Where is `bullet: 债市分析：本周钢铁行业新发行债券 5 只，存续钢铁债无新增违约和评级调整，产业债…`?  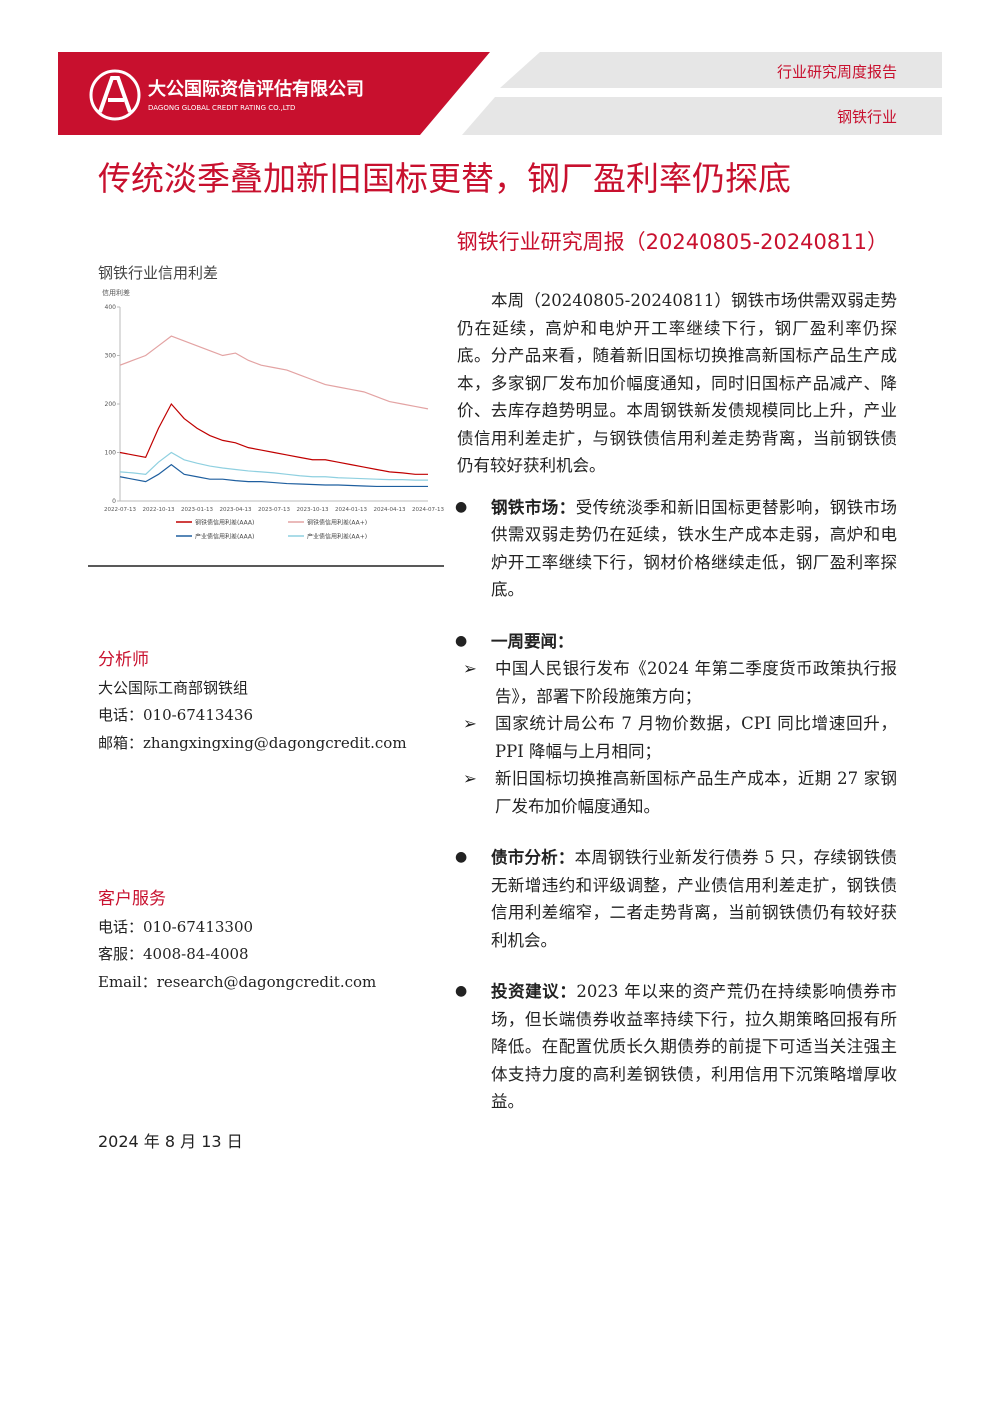 bullet: 债市分析：本周钢铁行业新发行债券 5 只，存续钢铁债无新增违约和评级调整，产业债… is located at coordinates (676, 899).